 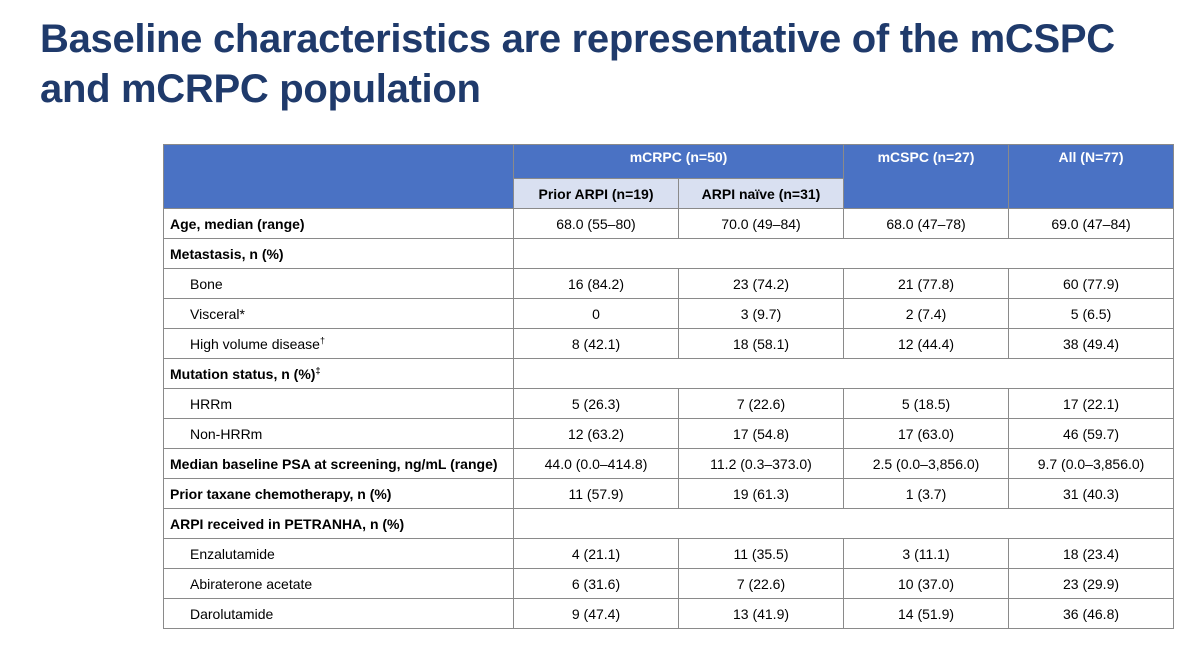 I want to click on table-cell-value: 18 (23.4), so click(x=1091, y=553).